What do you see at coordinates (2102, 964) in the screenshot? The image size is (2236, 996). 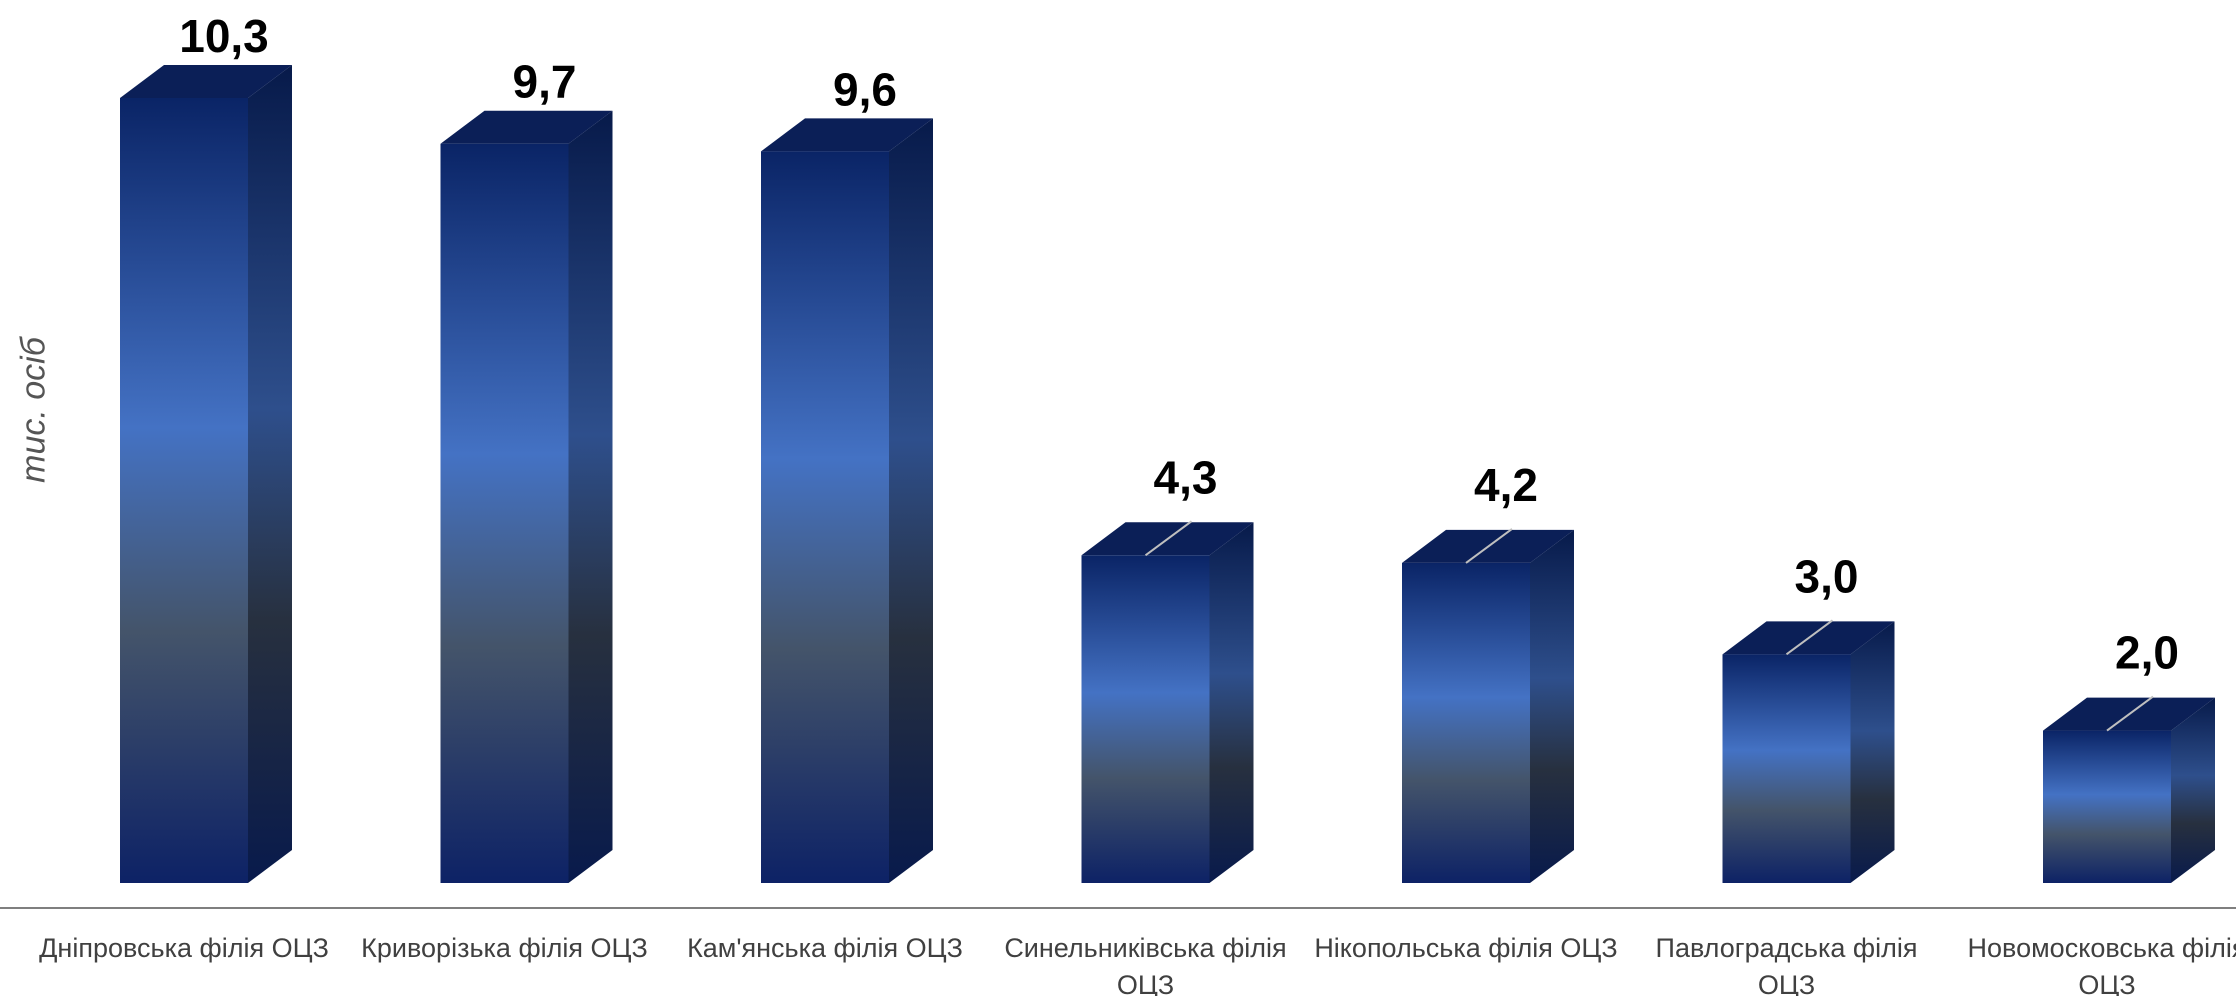 I see `category-label: Новомосковська філія ОЦЗ` at bounding box center [2102, 964].